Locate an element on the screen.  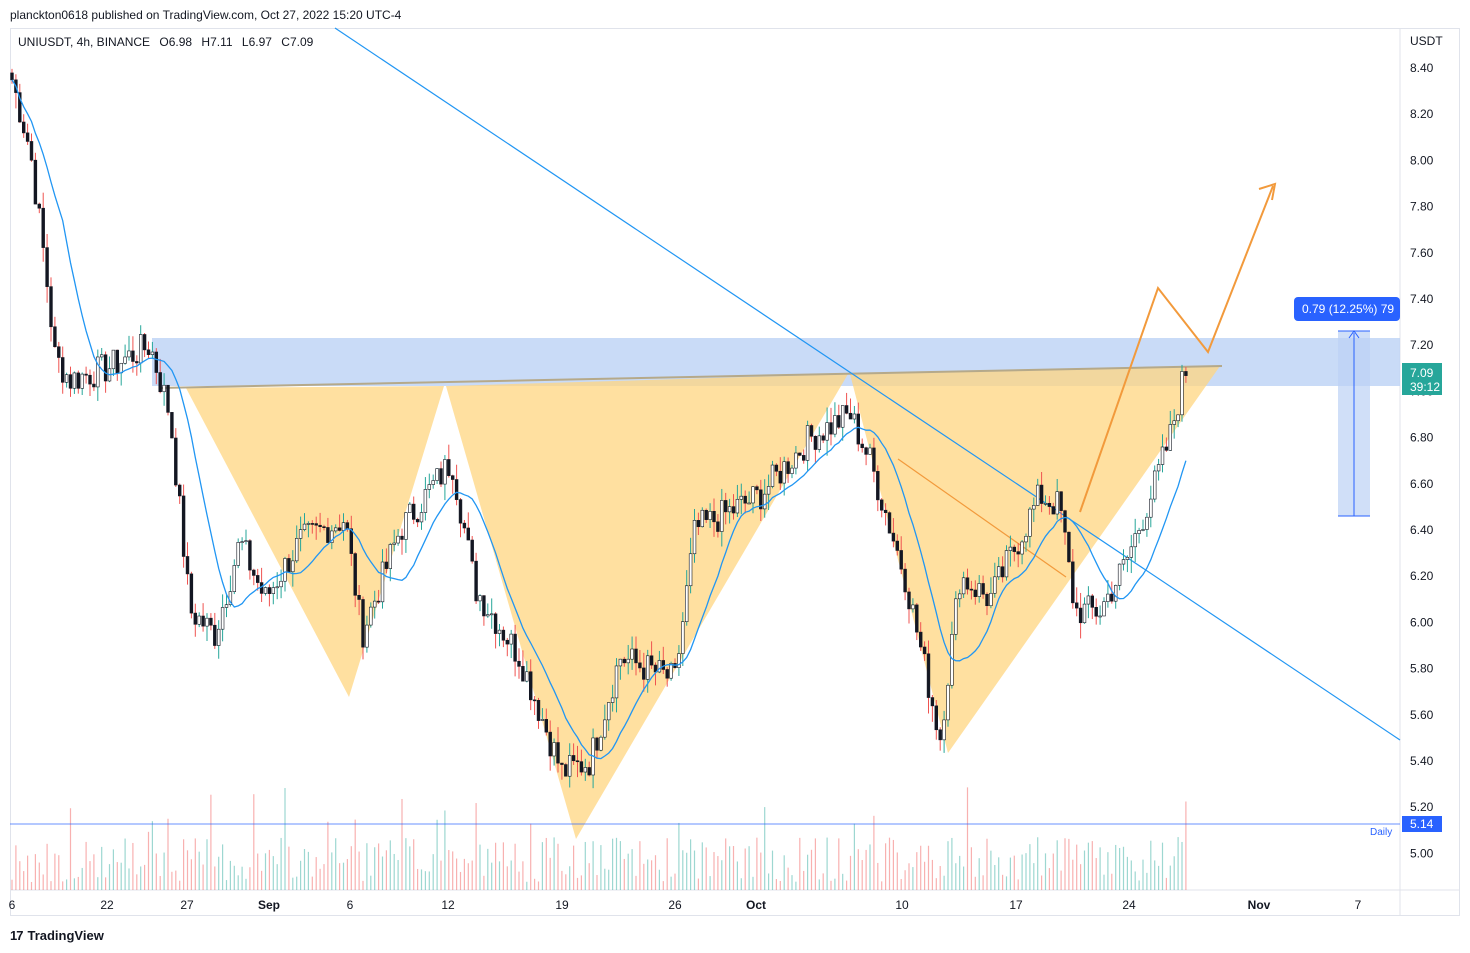
projection-path is located at coordinates (1176, 349).